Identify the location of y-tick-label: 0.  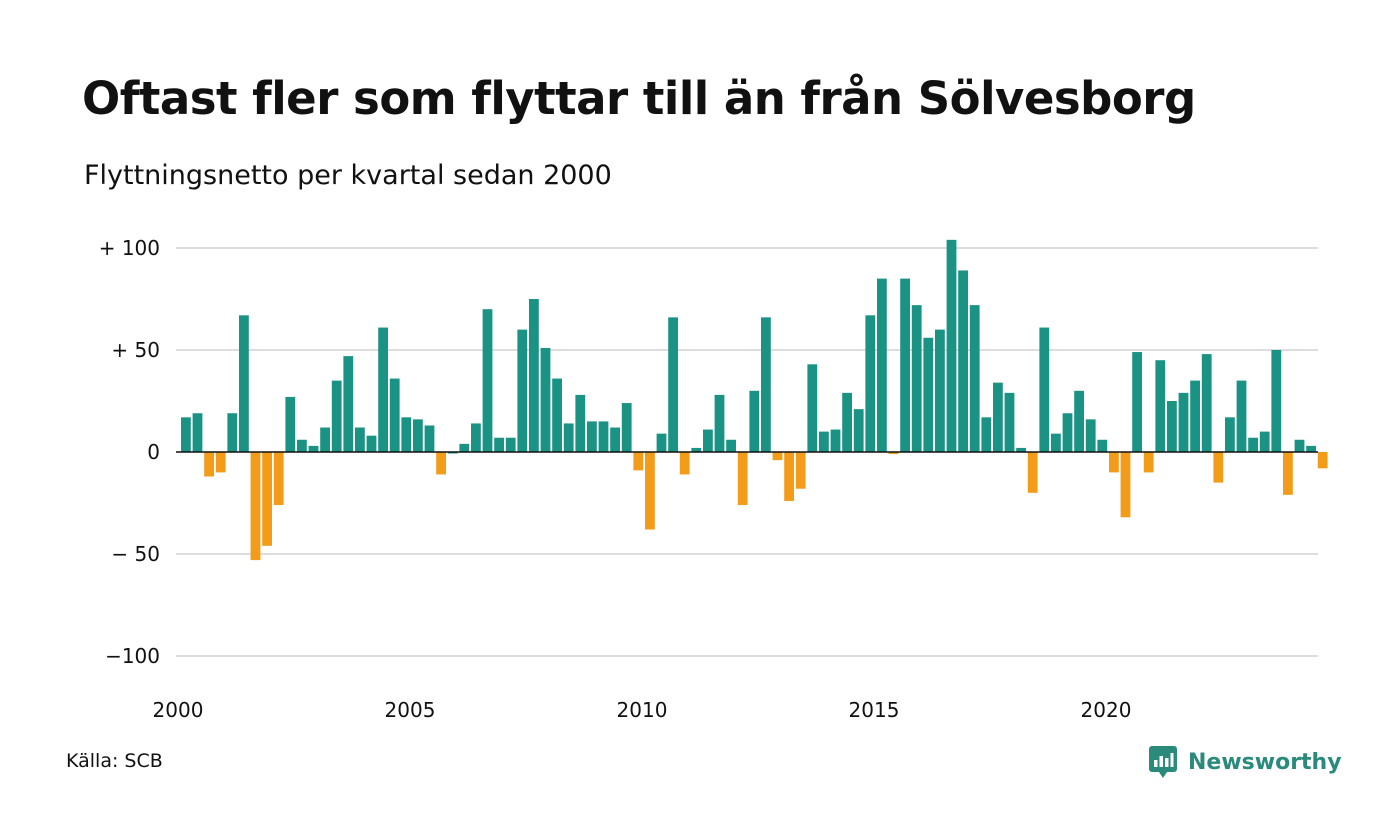
(153, 452).